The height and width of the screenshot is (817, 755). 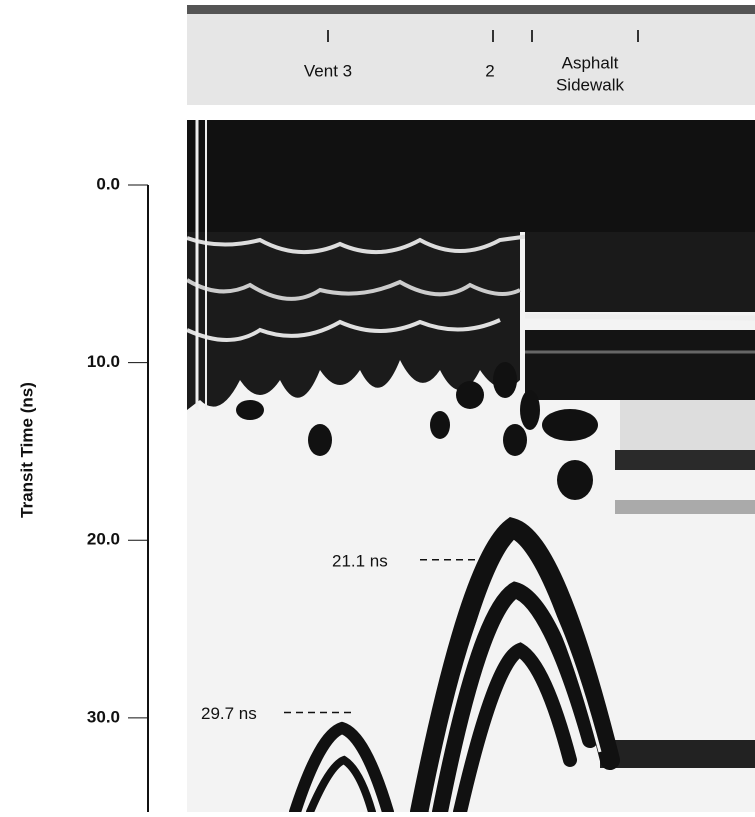 What do you see at coordinates (360, 560) in the screenshot?
I see `annotation-label: 21.1 ns` at bounding box center [360, 560].